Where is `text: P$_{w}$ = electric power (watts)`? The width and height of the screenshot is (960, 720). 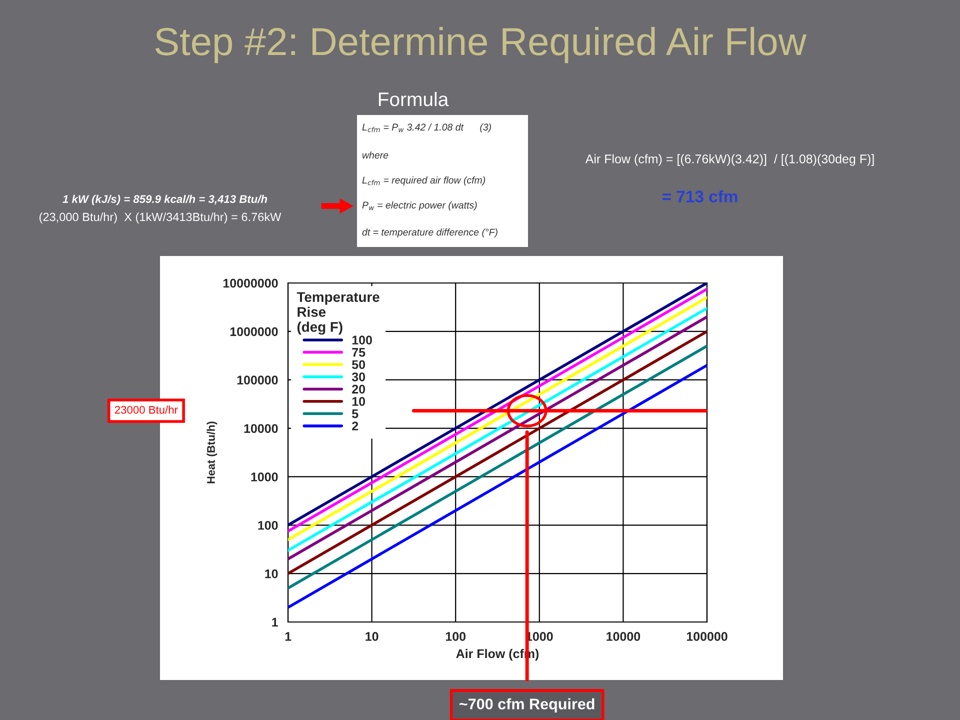 text: P$_{w}$ = electric power (watts) is located at coordinates (419, 205).